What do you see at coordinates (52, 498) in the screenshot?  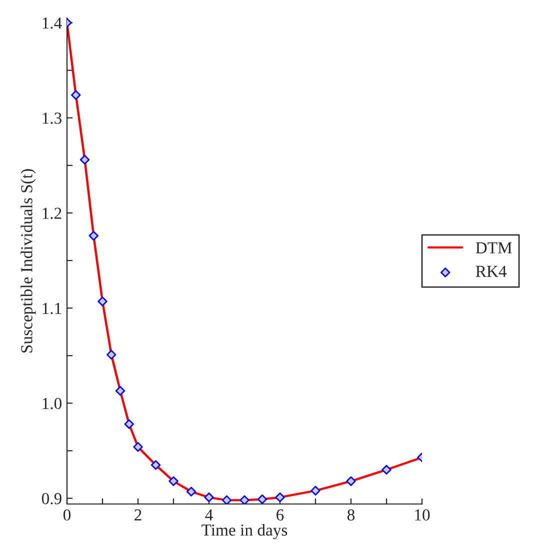 I see `y-tick-label: 0.9` at bounding box center [52, 498].